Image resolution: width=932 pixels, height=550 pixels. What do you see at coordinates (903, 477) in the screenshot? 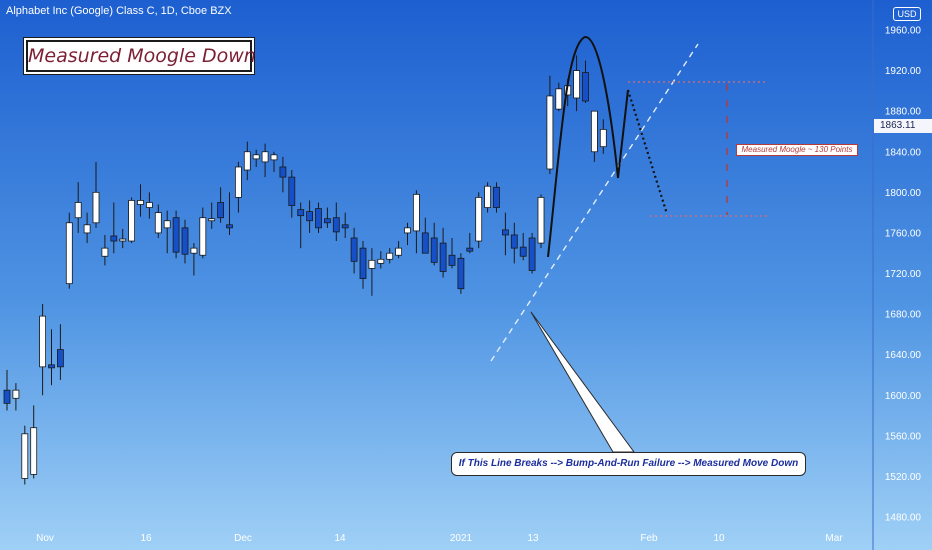
I see `price-tick-label: 1520.00` at bounding box center [903, 477].